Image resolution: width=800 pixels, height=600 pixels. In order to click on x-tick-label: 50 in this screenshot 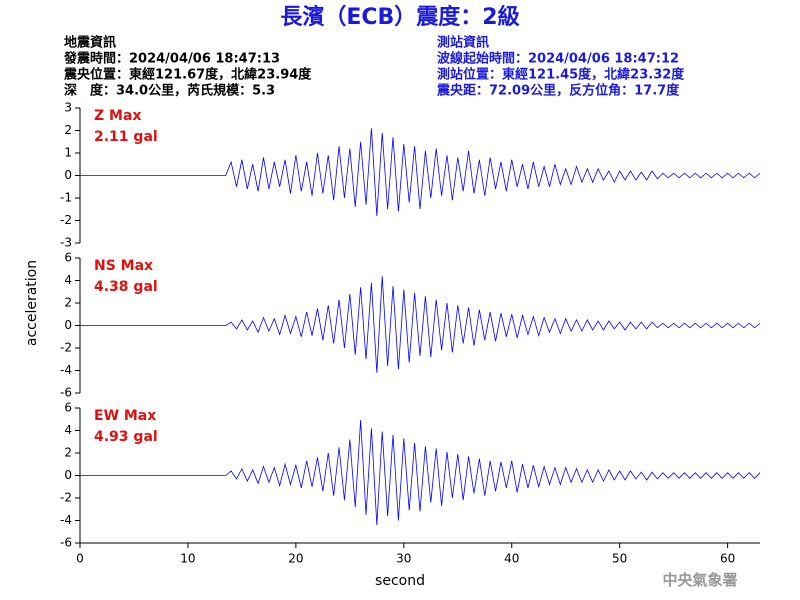, I will do `click(619, 559)`.